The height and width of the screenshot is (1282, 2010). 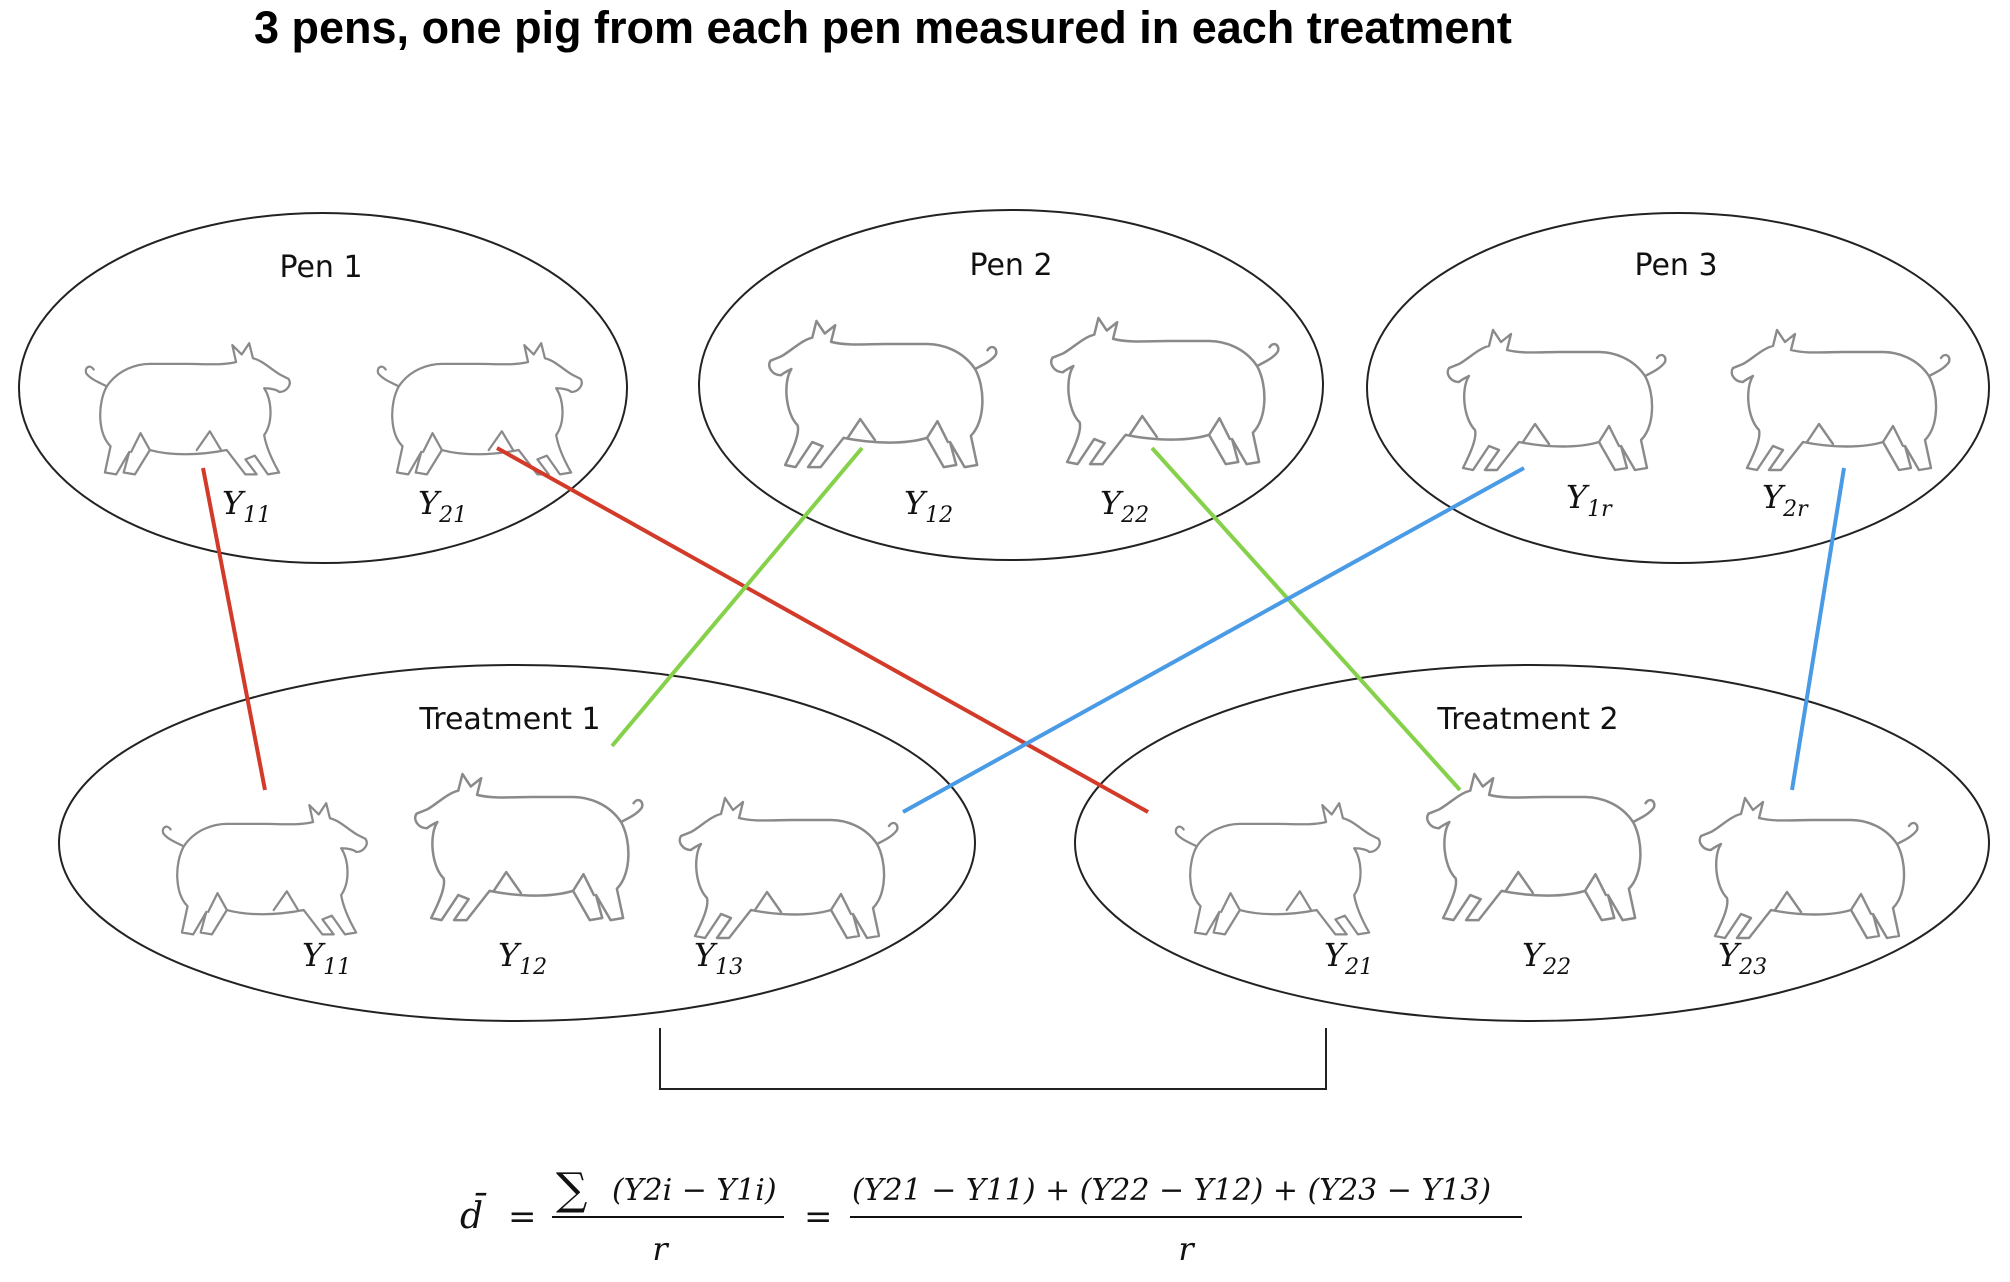 What do you see at coordinates (1556, 400) in the screenshot?
I see `pen-3-pig-1-icon` at bounding box center [1556, 400].